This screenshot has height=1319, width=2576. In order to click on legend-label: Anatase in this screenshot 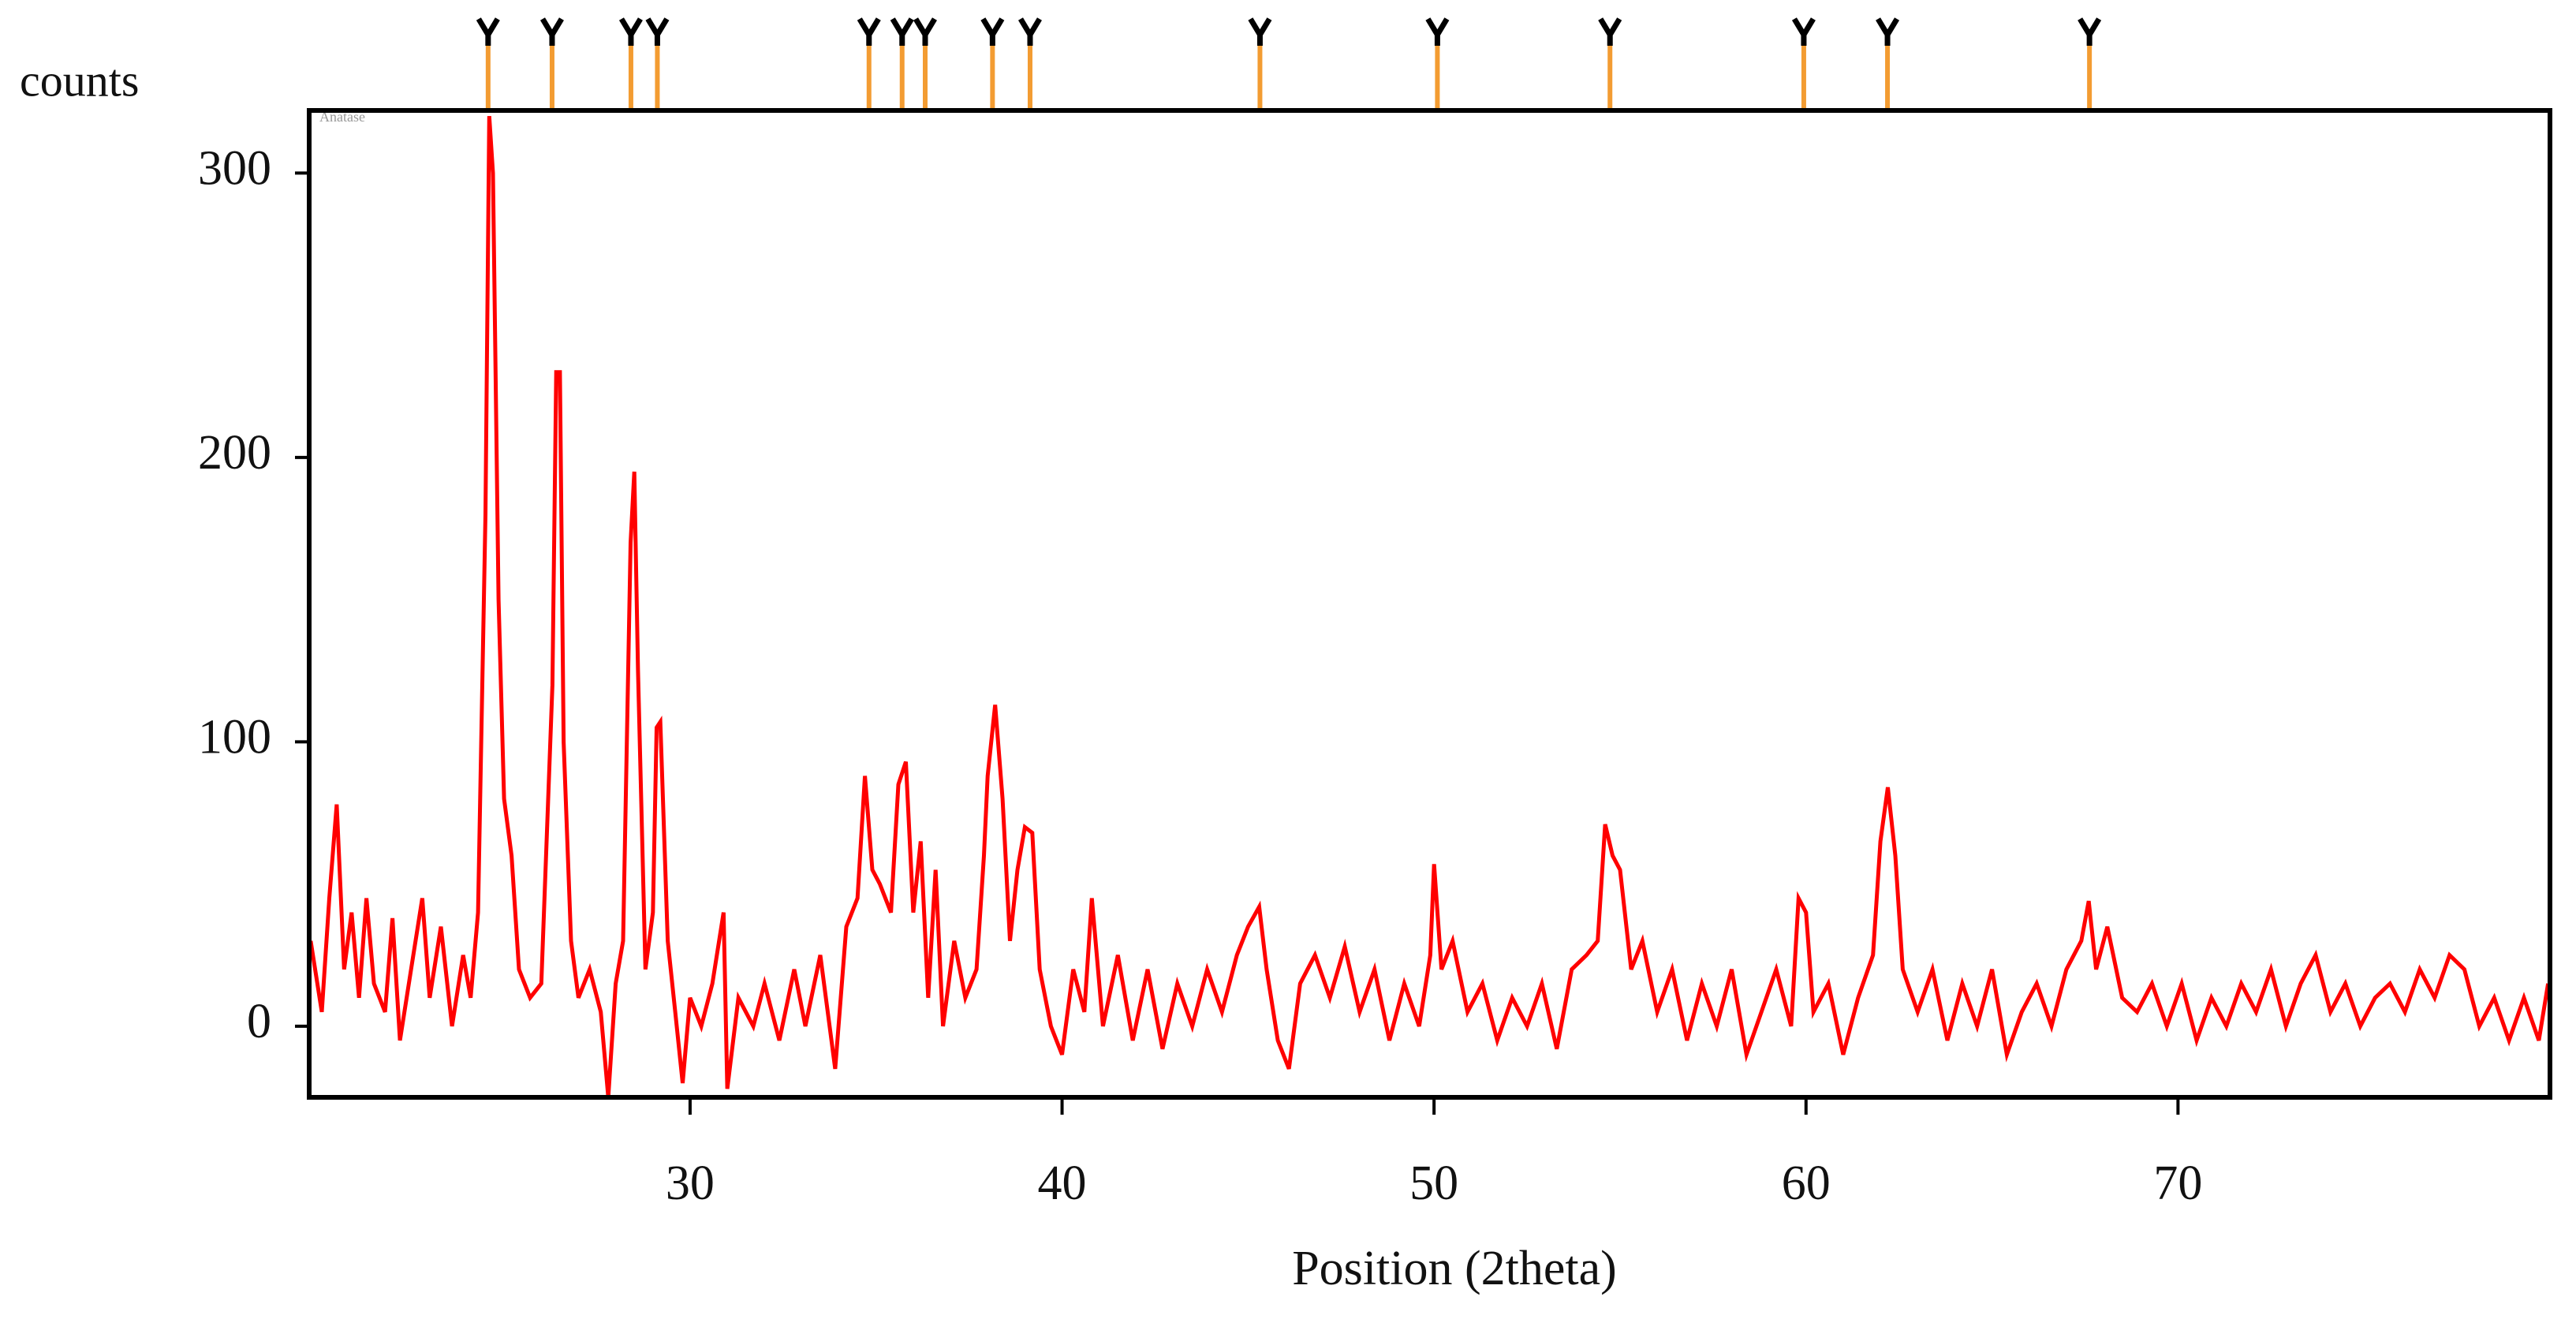, I will do `click(342, 117)`.